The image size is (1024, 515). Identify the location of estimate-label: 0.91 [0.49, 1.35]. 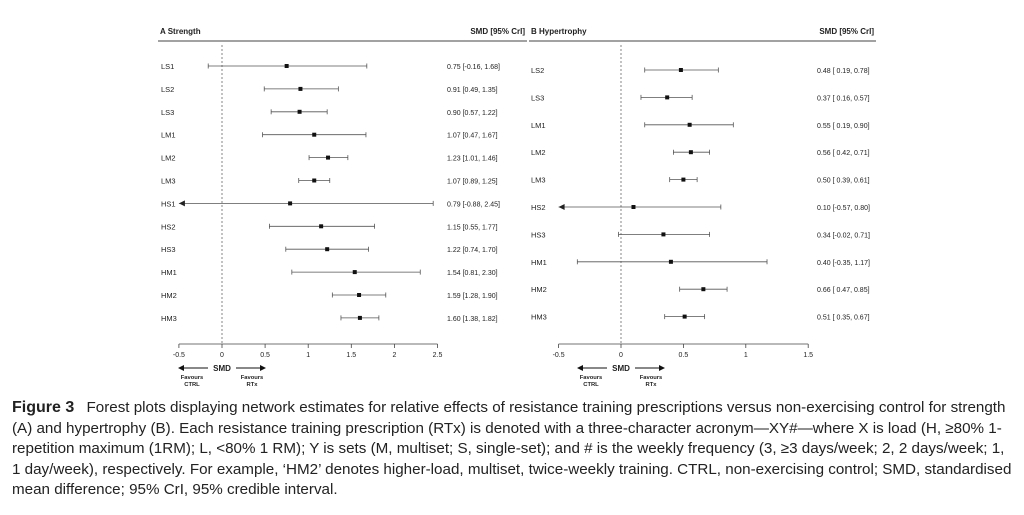
(472, 90).